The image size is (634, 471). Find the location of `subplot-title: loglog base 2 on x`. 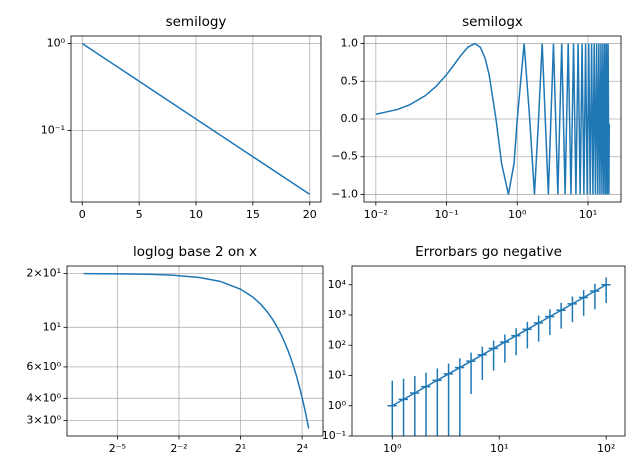

subplot-title: loglog base 2 on x is located at coordinates (195, 252).